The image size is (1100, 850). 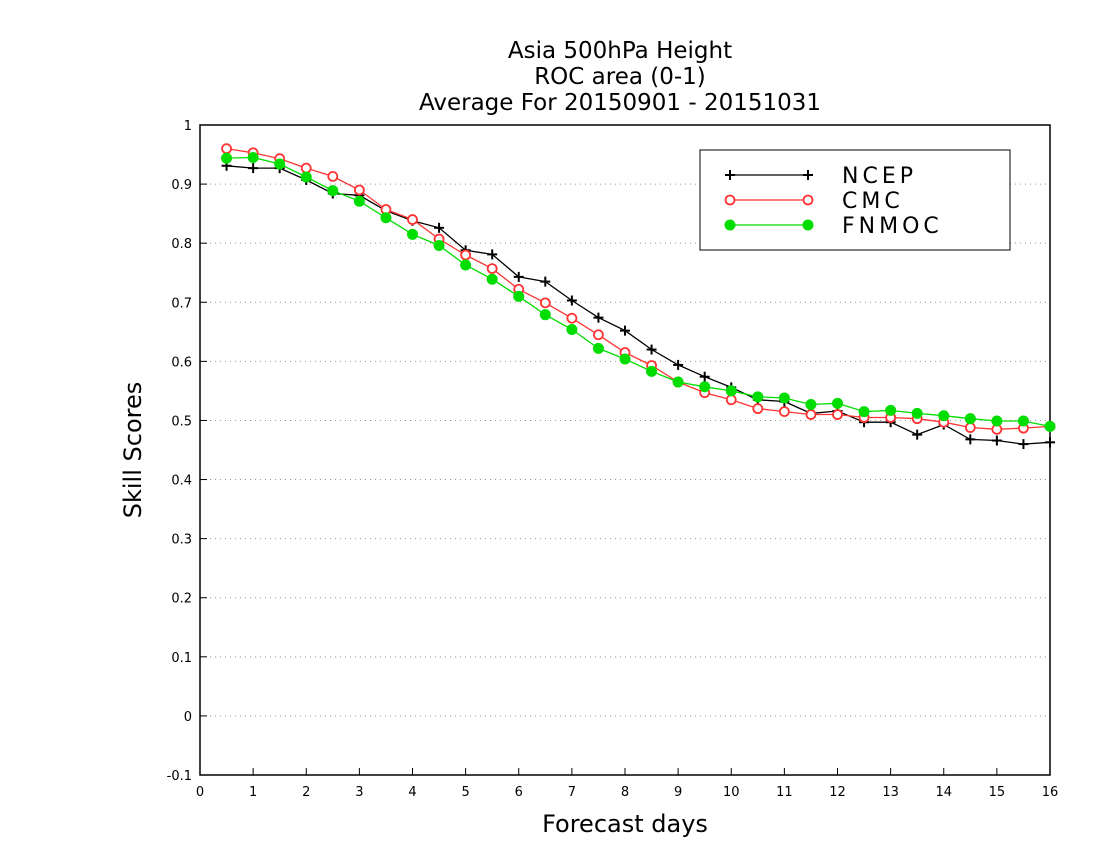 What do you see at coordinates (572, 792) in the screenshot?
I see `x-tick-label: 7` at bounding box center [572, 792].